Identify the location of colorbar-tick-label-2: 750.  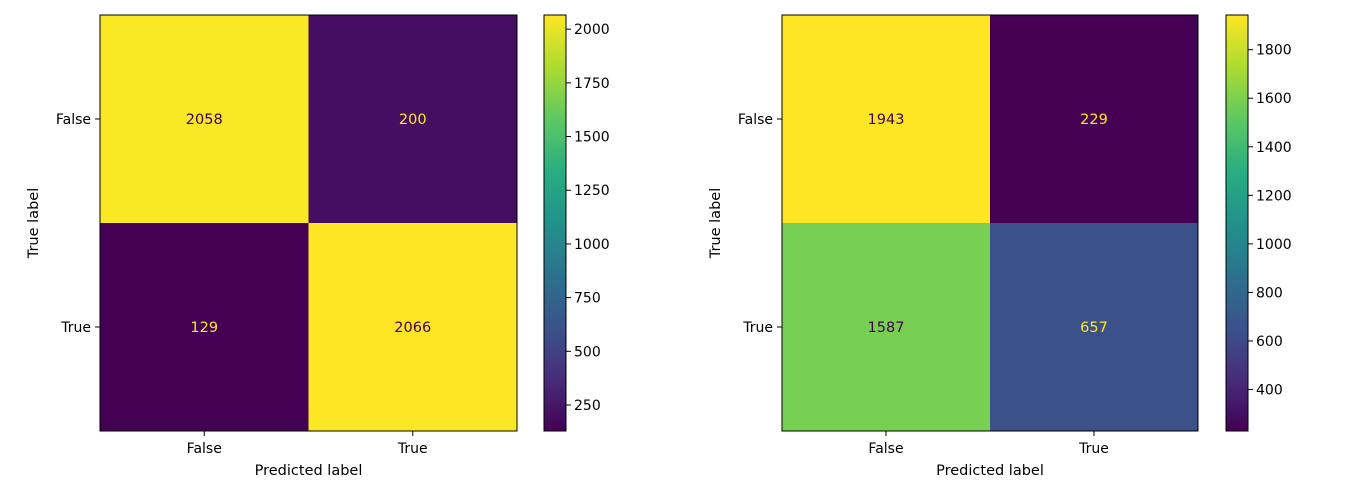
(587, 299).